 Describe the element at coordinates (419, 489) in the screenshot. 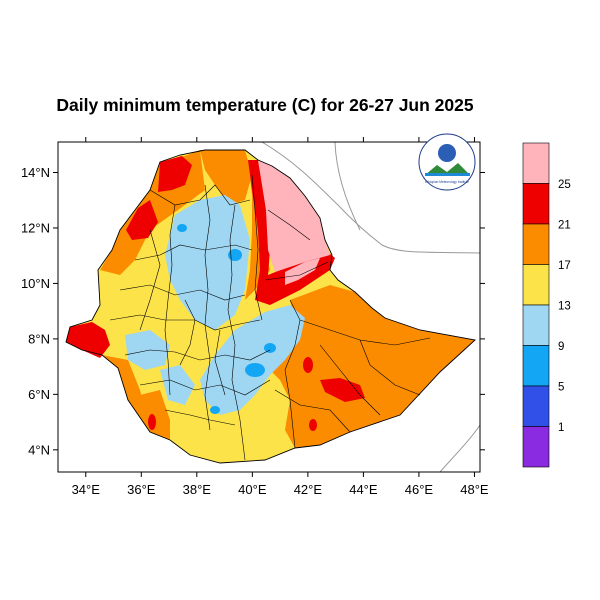

I see `lon-tick-label: 46°E` at that location.